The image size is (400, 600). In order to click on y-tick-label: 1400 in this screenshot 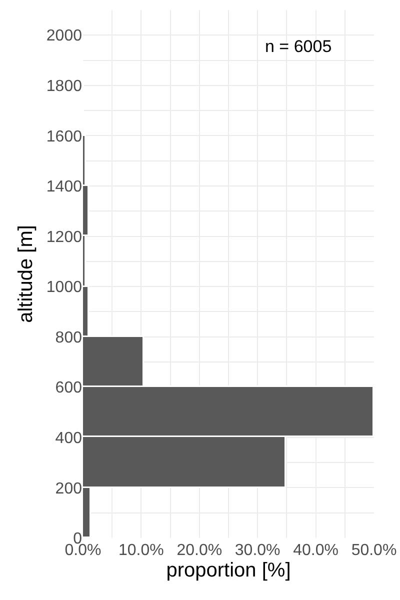, I will do `click(64, 187)`.